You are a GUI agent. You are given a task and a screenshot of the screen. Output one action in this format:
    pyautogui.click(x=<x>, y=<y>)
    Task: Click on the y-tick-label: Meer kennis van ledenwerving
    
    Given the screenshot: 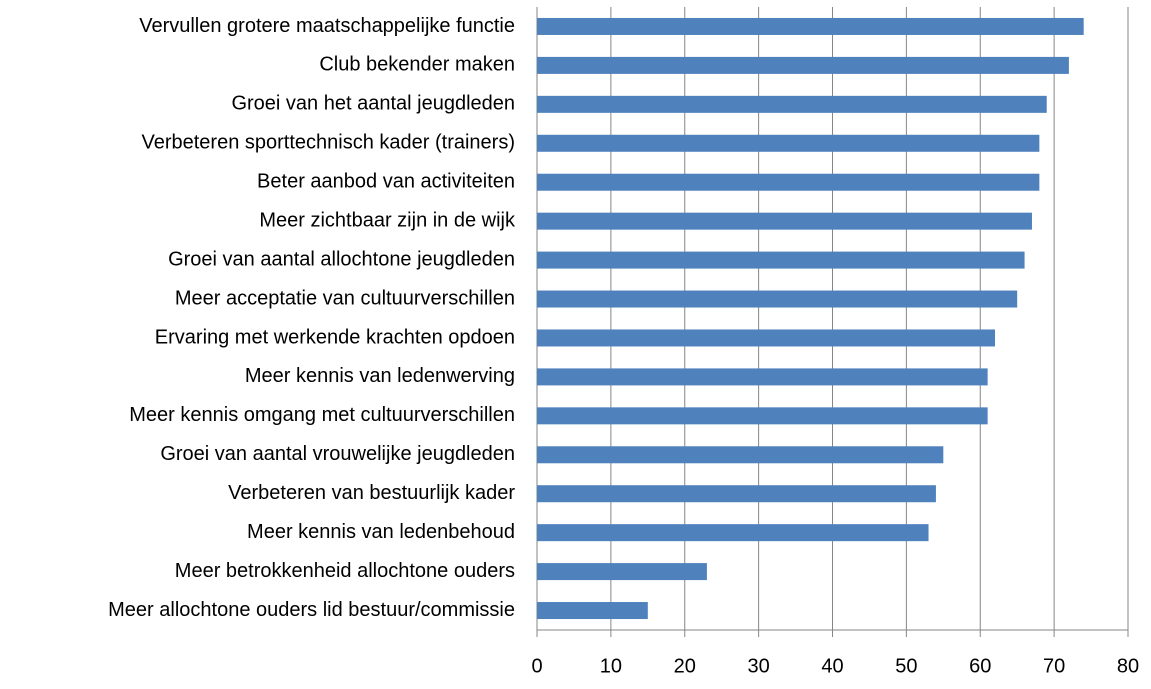 What is the action you would take?
    pyautogui.click(x=380, y=376)
    